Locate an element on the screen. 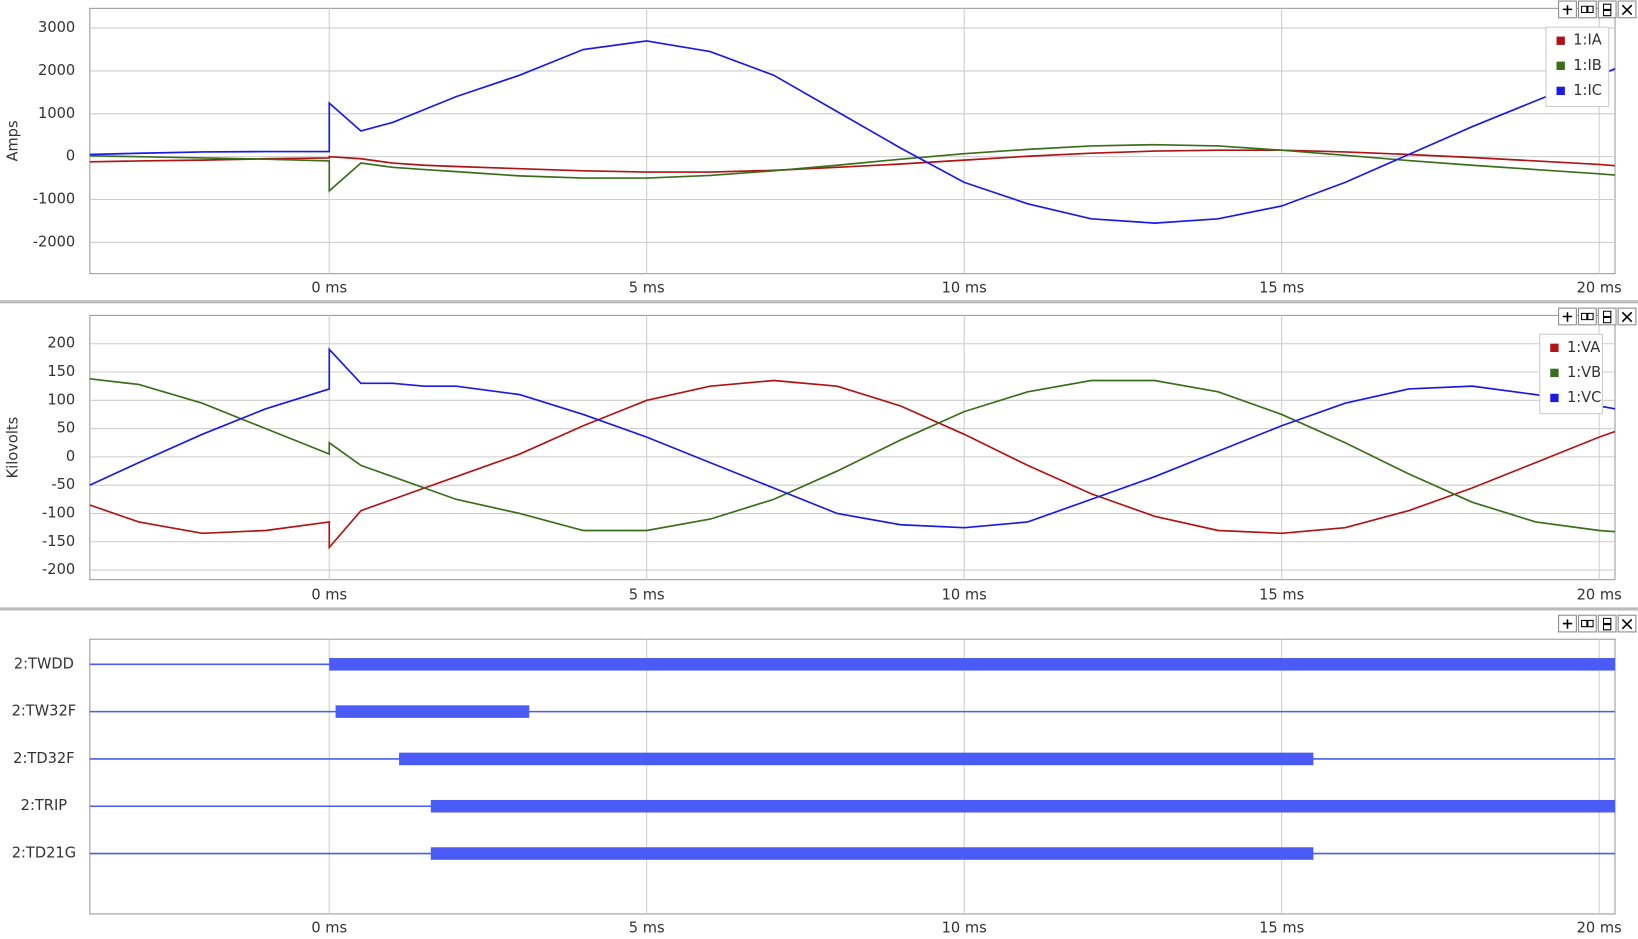 Image resolution: width=1638 pixels, height=939 pixels. series-line is located at coordinates (852, 168).